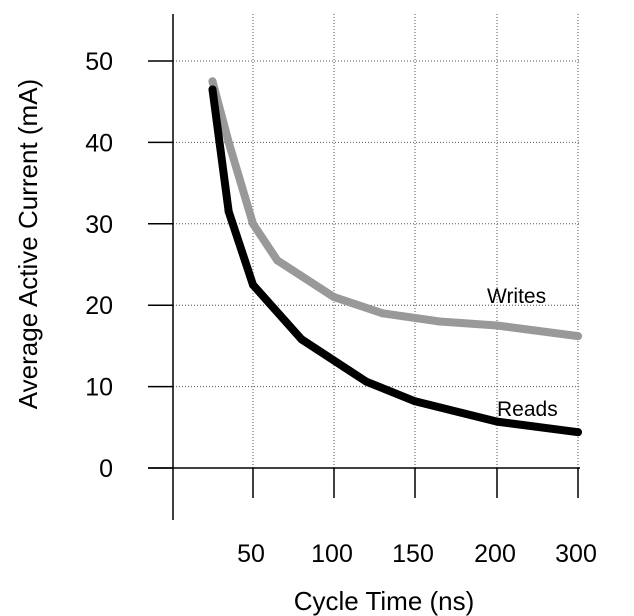 This screenshot has width=634, height=616. What do you see at coordinates (332, 554) in the screenshot?
I see `x-tick-label: 100` at bounding box center [332, 554].